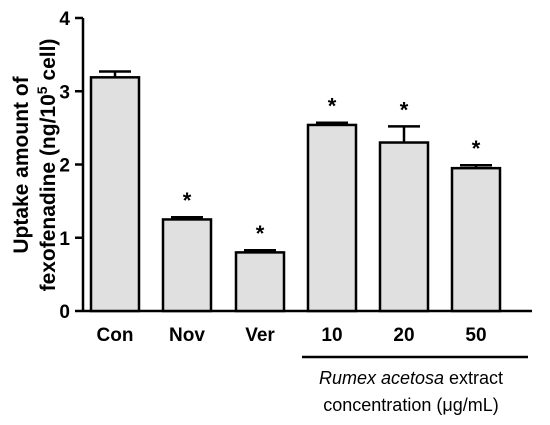 The height and width of the screenshot is (425, 550). I want to click on y-tick-label: 0, so click(64, 312).